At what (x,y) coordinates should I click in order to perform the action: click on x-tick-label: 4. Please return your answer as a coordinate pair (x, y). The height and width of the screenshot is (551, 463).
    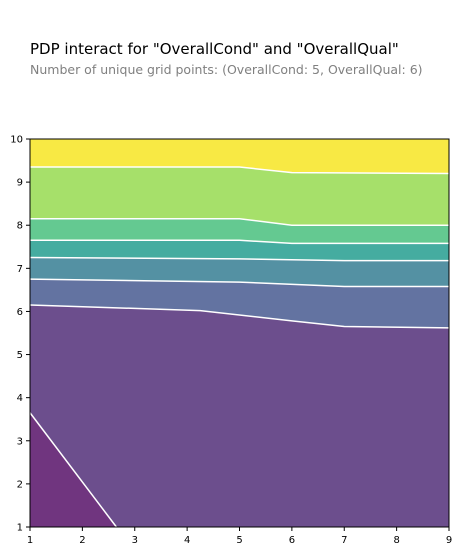
    Looking at the image, I should click on (187, 540).